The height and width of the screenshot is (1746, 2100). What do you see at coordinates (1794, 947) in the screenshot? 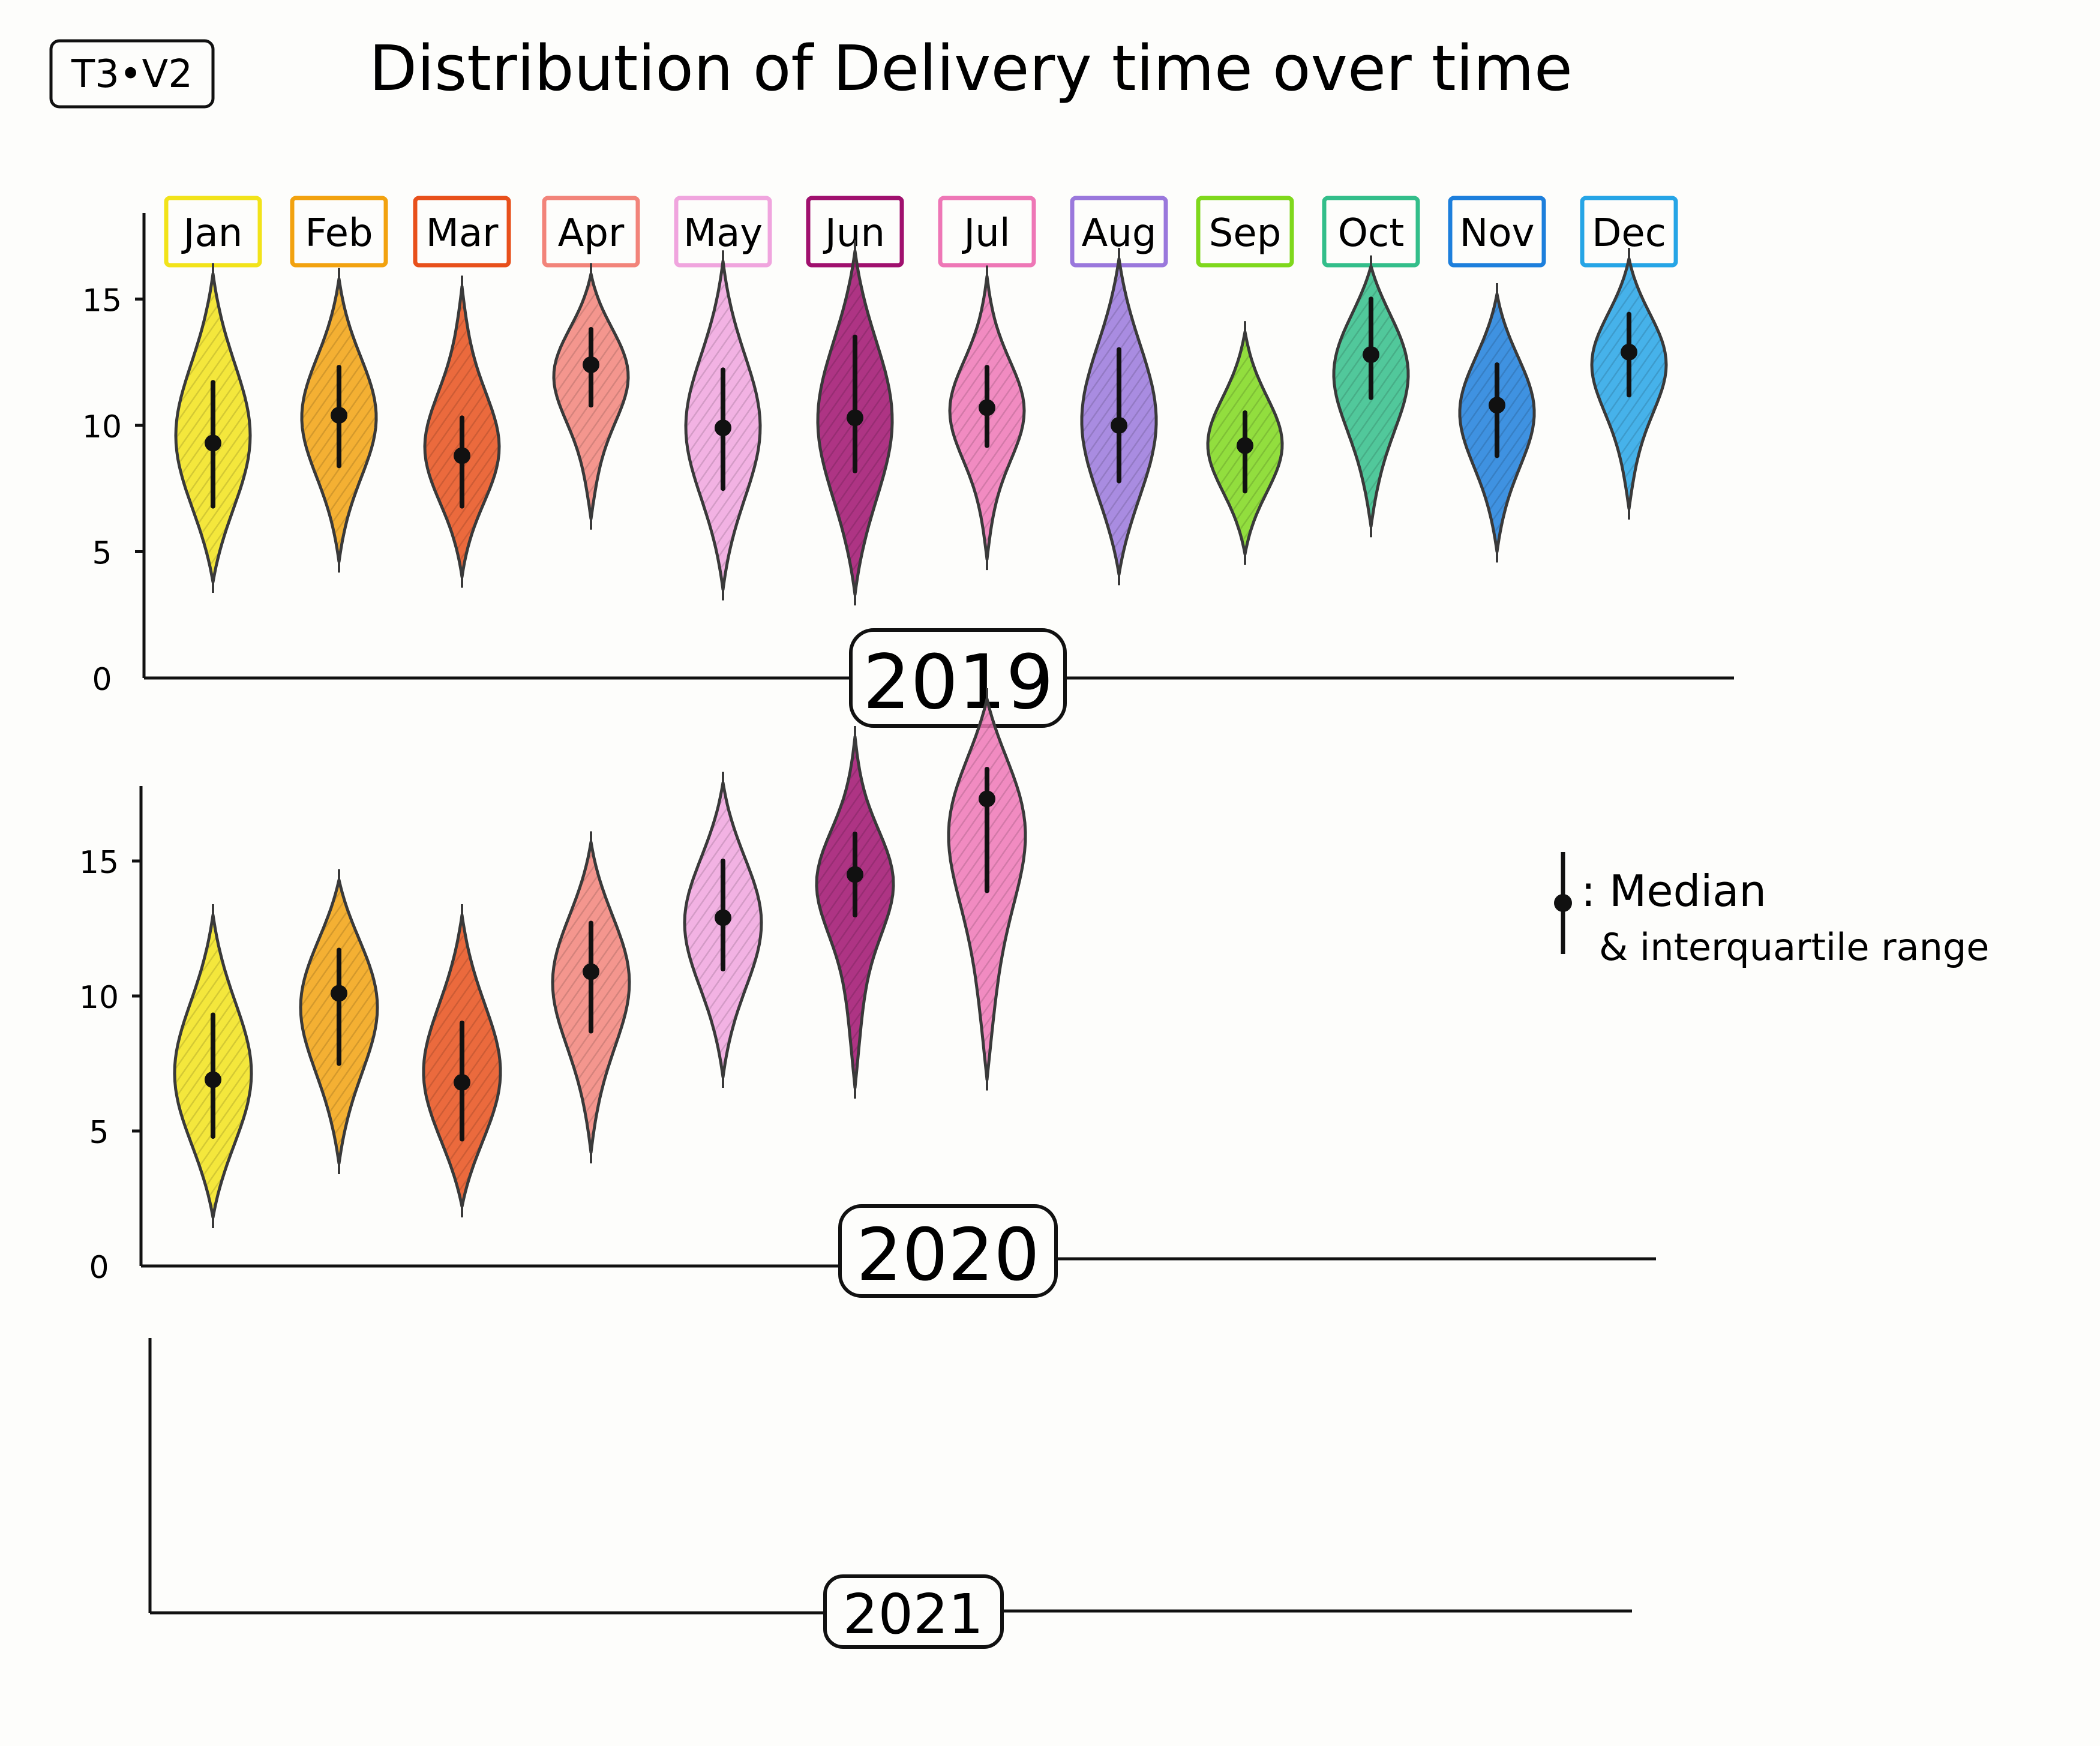
I see `legend-iqr-label: & interquartile range` at bounding box center [1794, 947].